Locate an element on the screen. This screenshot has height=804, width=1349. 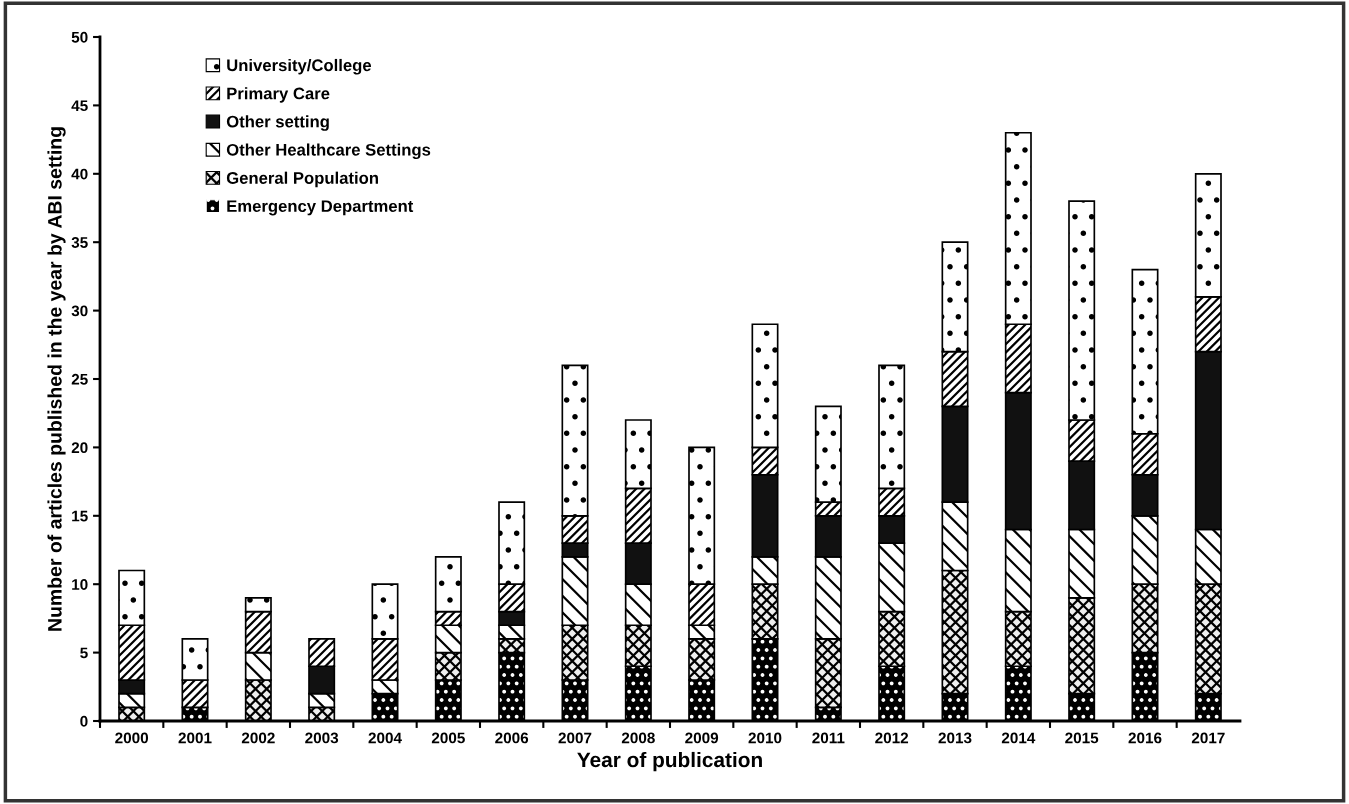
y-tick-label: 25 is located at coordinates (79, 379).